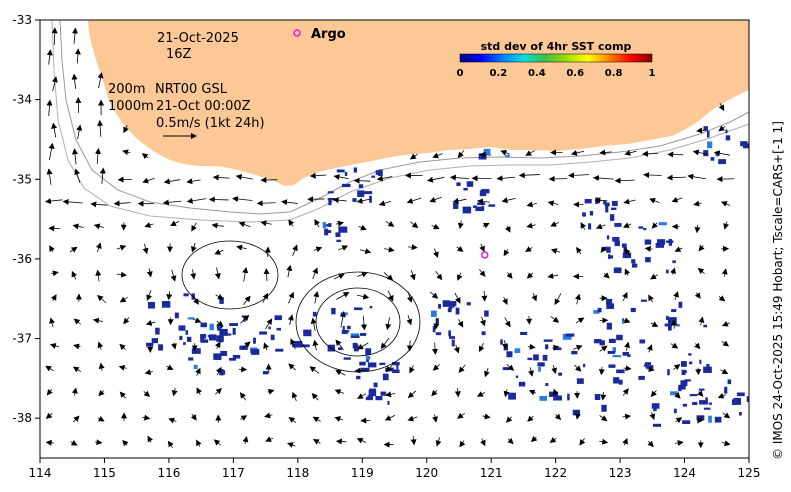  Describe the element at coordinates (104, 473) in the screenshot. I see `x-tick-label: 115` at that location.